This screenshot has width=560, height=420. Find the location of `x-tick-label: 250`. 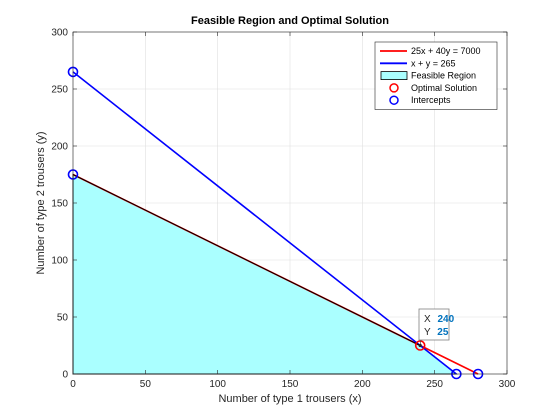

x-tick-label: 250 is located at coordinates (434, 384).